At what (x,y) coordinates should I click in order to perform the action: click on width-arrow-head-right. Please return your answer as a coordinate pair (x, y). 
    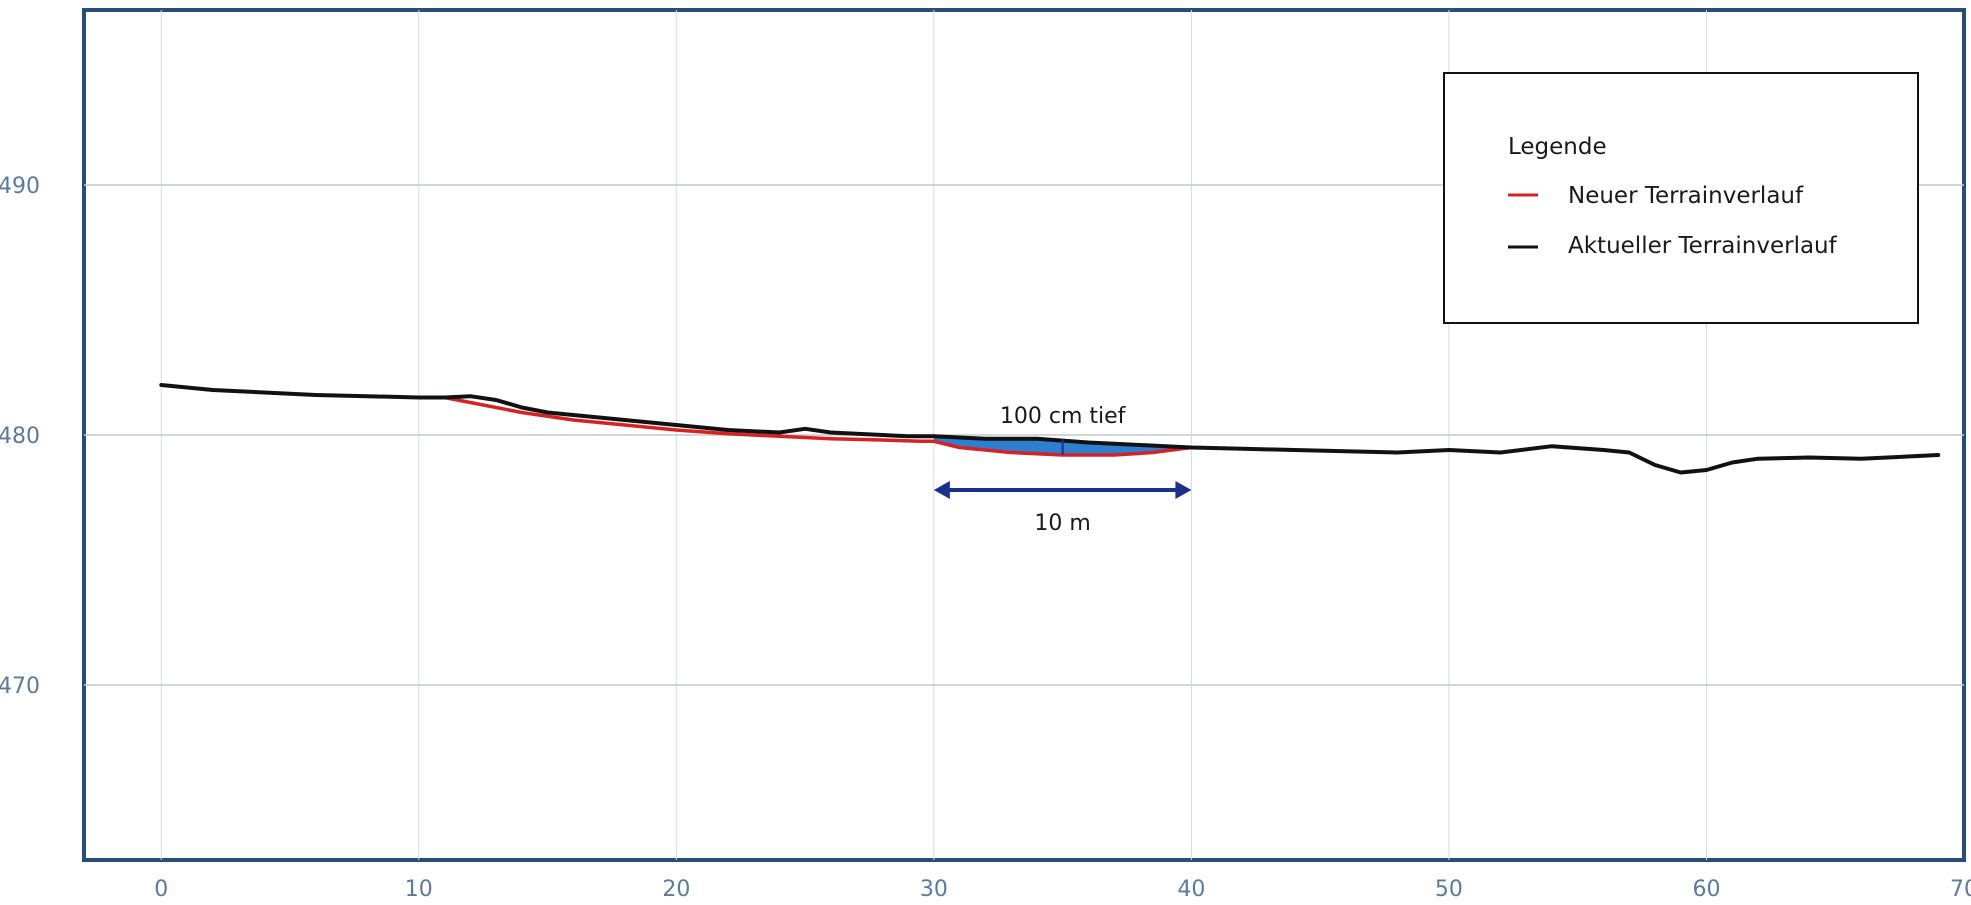
    Looking at the image, I should click on (1183, 490).